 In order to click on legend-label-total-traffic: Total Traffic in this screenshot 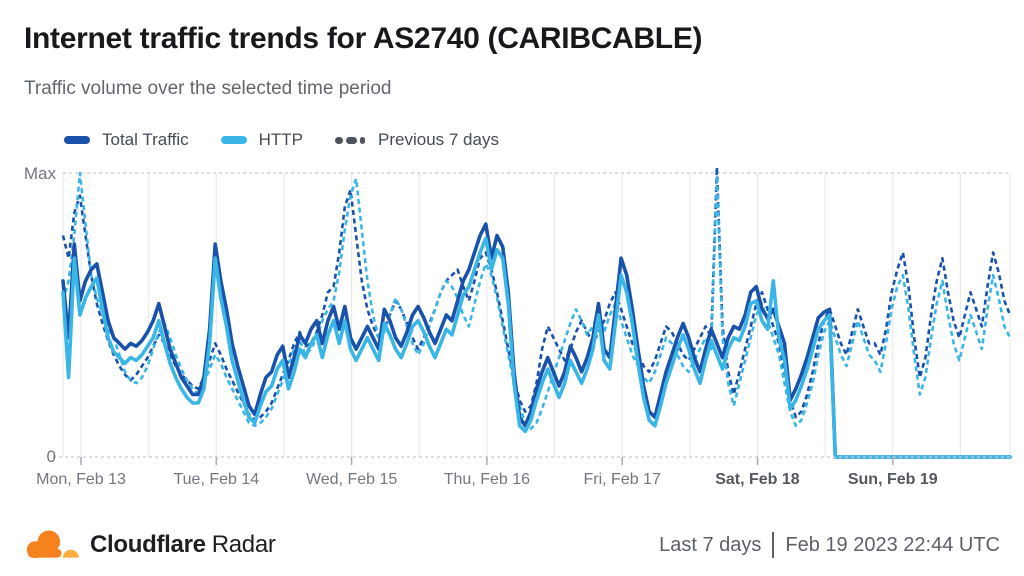, I will do `click(145, 139)`.